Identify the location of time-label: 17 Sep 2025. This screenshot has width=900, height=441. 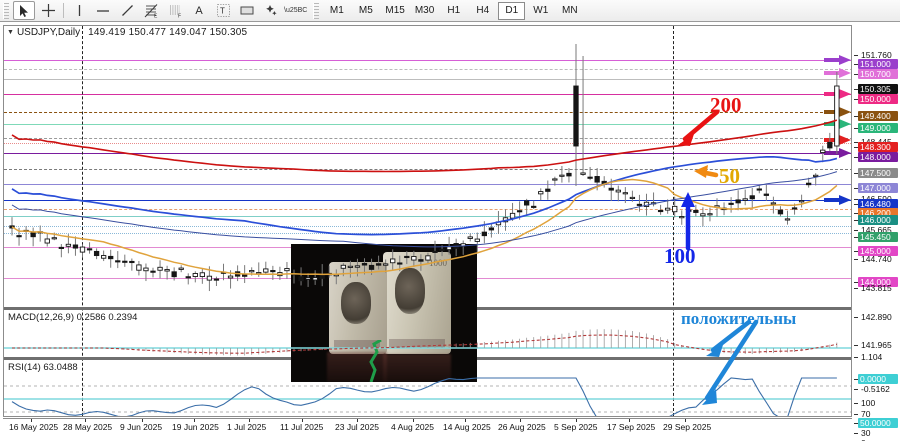
(631, 427).